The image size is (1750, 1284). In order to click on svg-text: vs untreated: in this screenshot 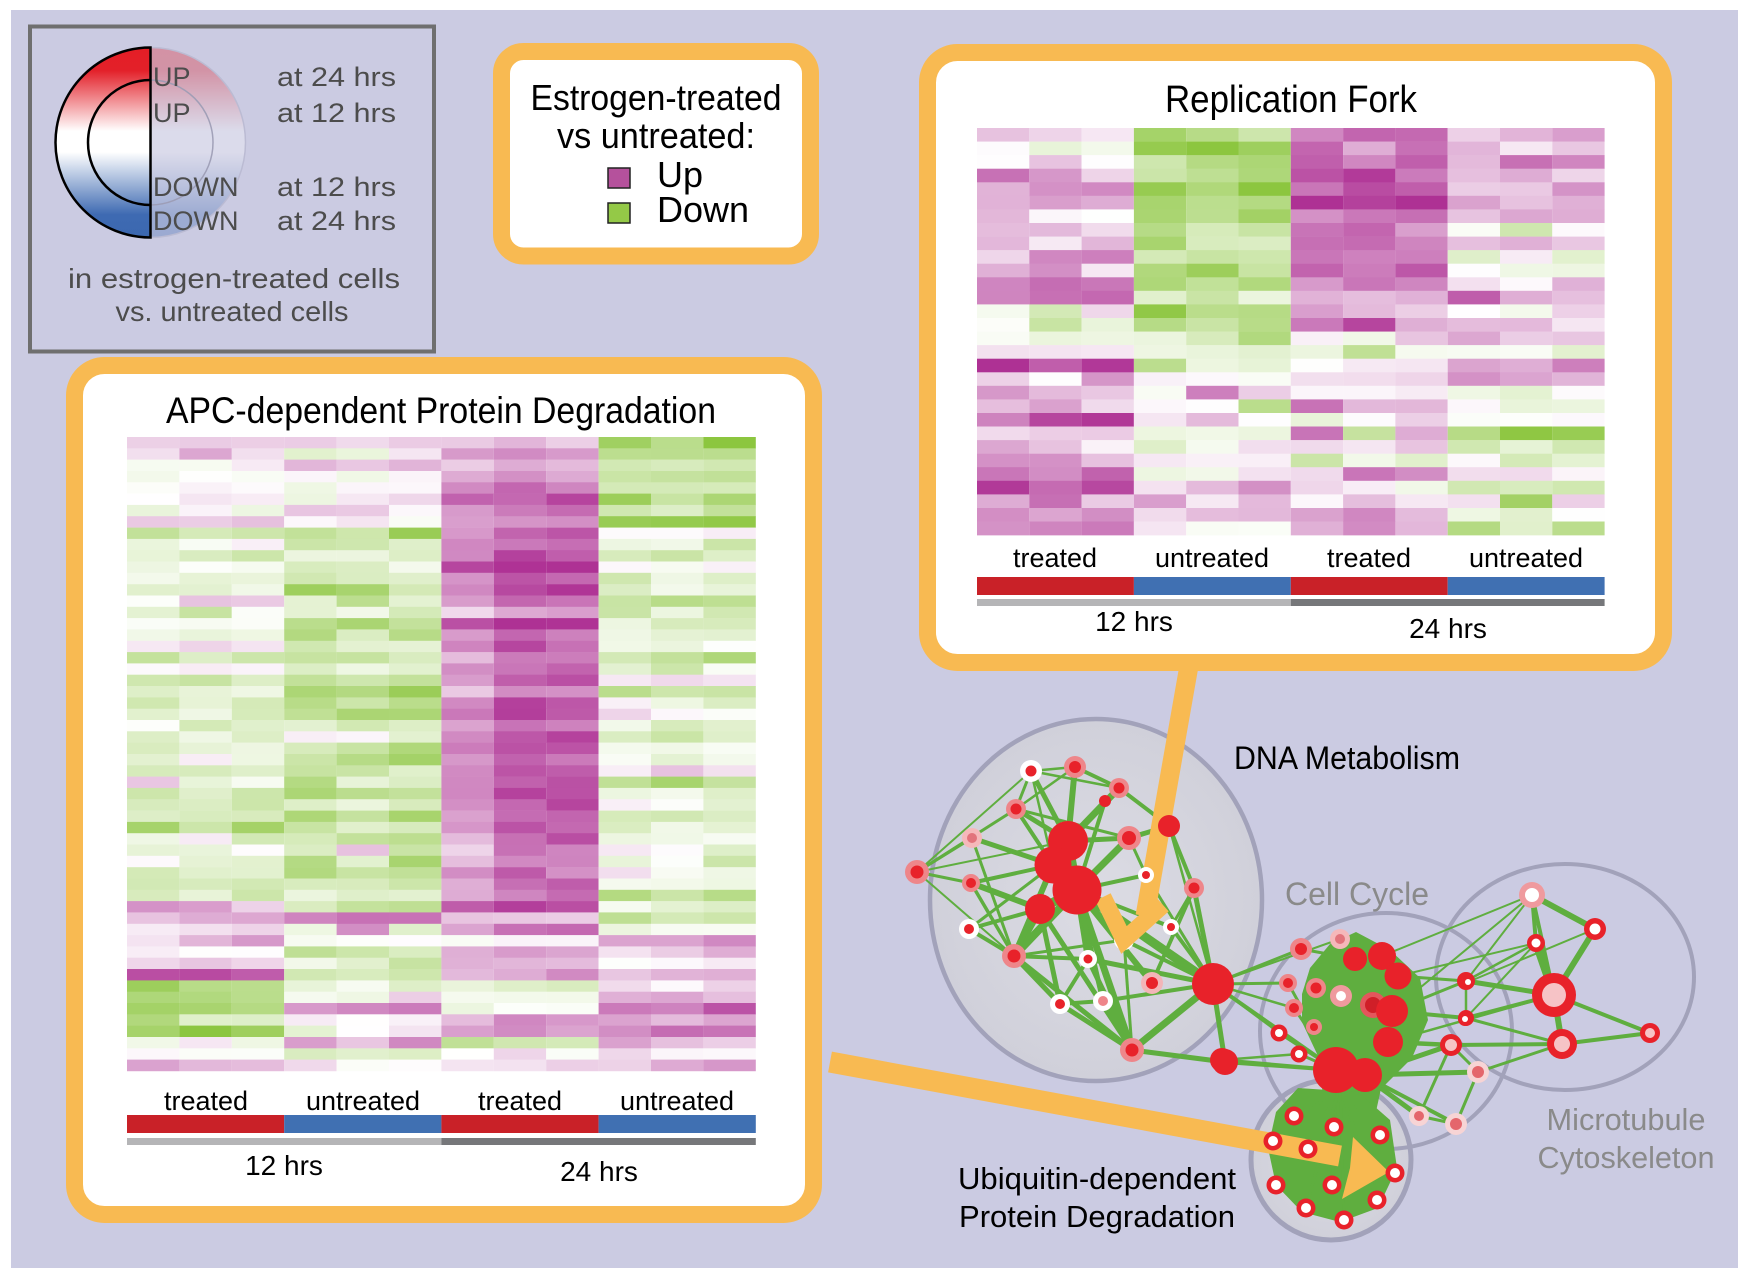, I will do `click(656, 135)`.